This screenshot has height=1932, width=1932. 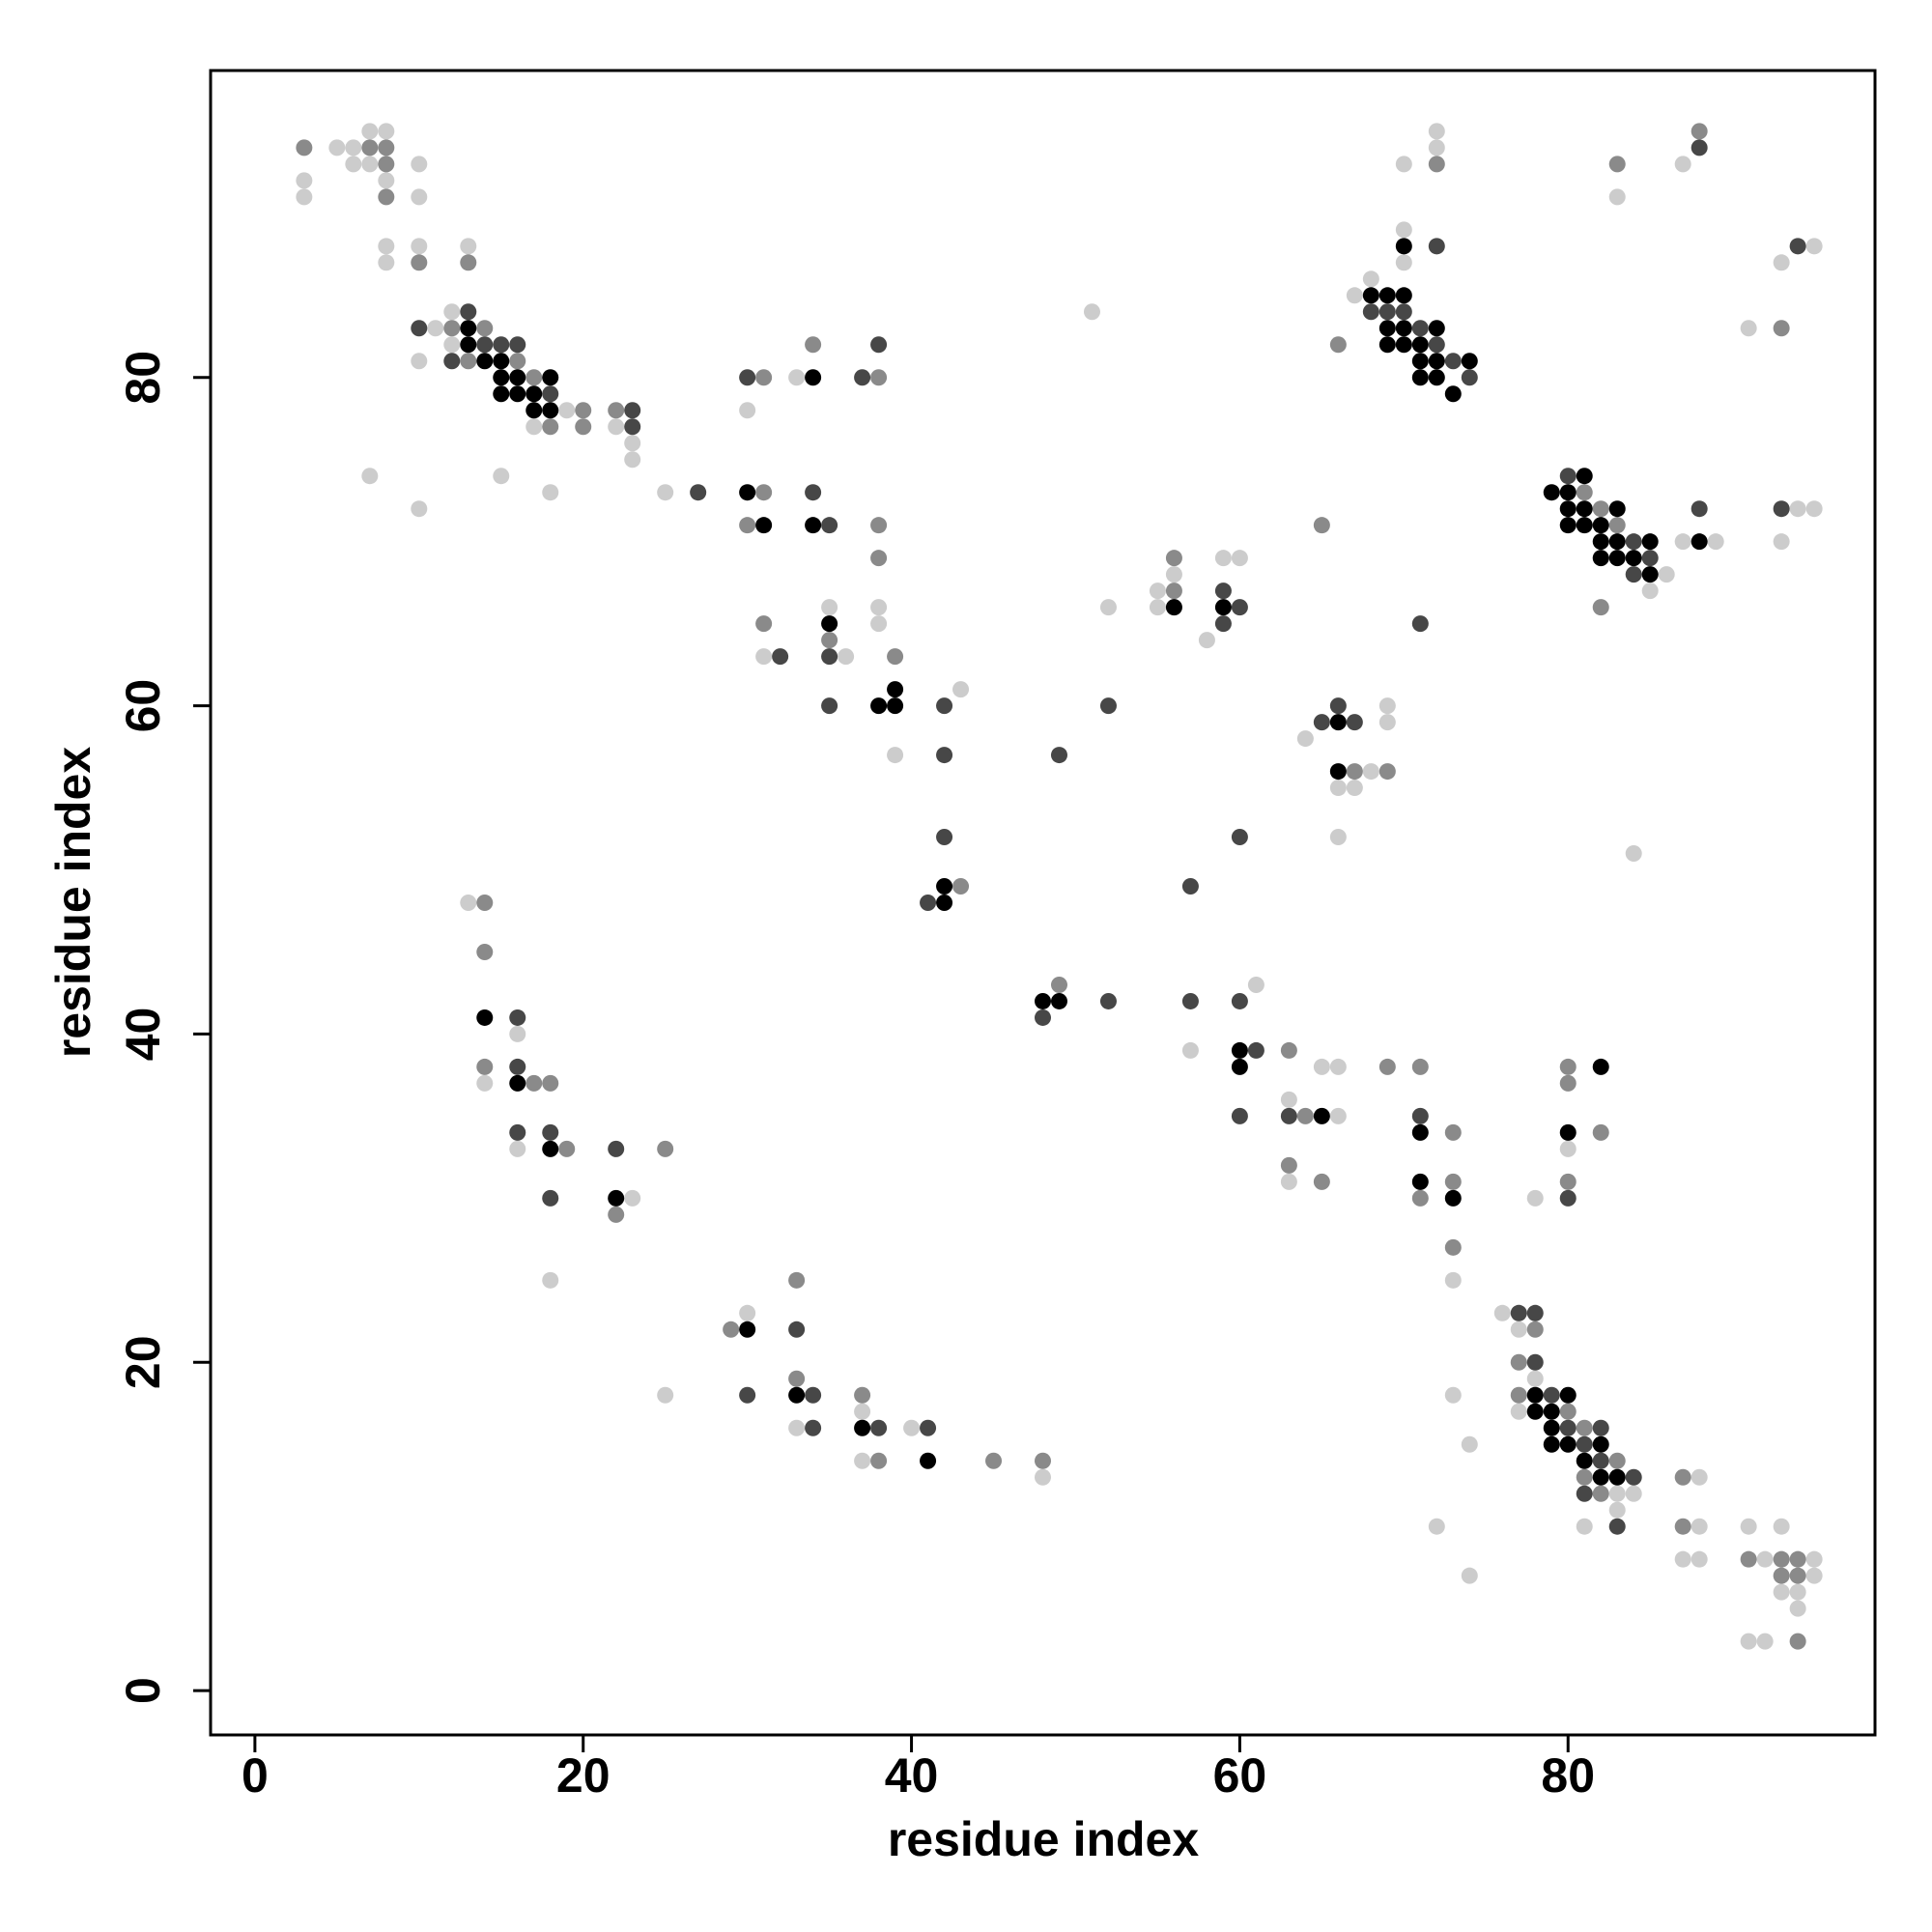 What do you see at coordinates (143, 1690) in the screenshot?
I see `y-tick-label: 0` at bounding box center [143, 1690].